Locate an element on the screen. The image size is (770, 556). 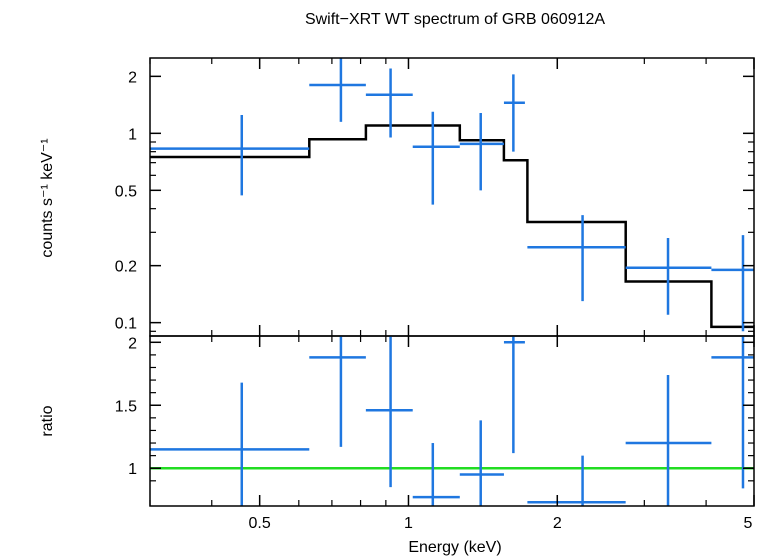
bottom-y-tick-label-1: 1.5 is located at coordinates (126, 406).